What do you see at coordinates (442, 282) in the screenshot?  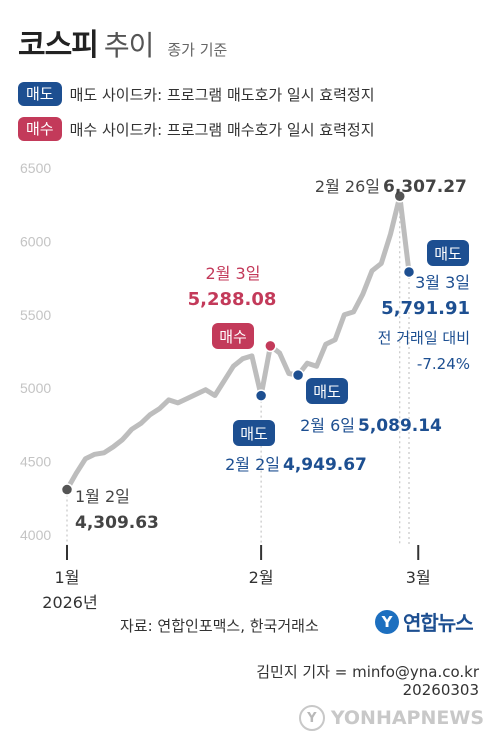 I see `point-date-label: 3월 3일` at bounding box center [442, 282].